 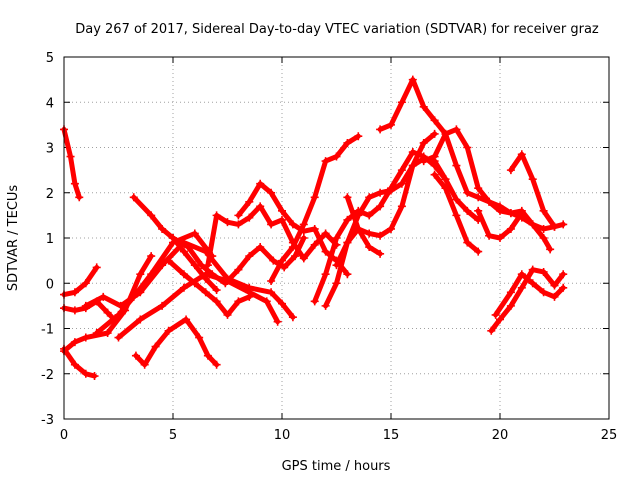 What do you see at coordinates (173, 435) in the screenshot?
I see `x-tick-label: 5` at bounding box center [173, 435].